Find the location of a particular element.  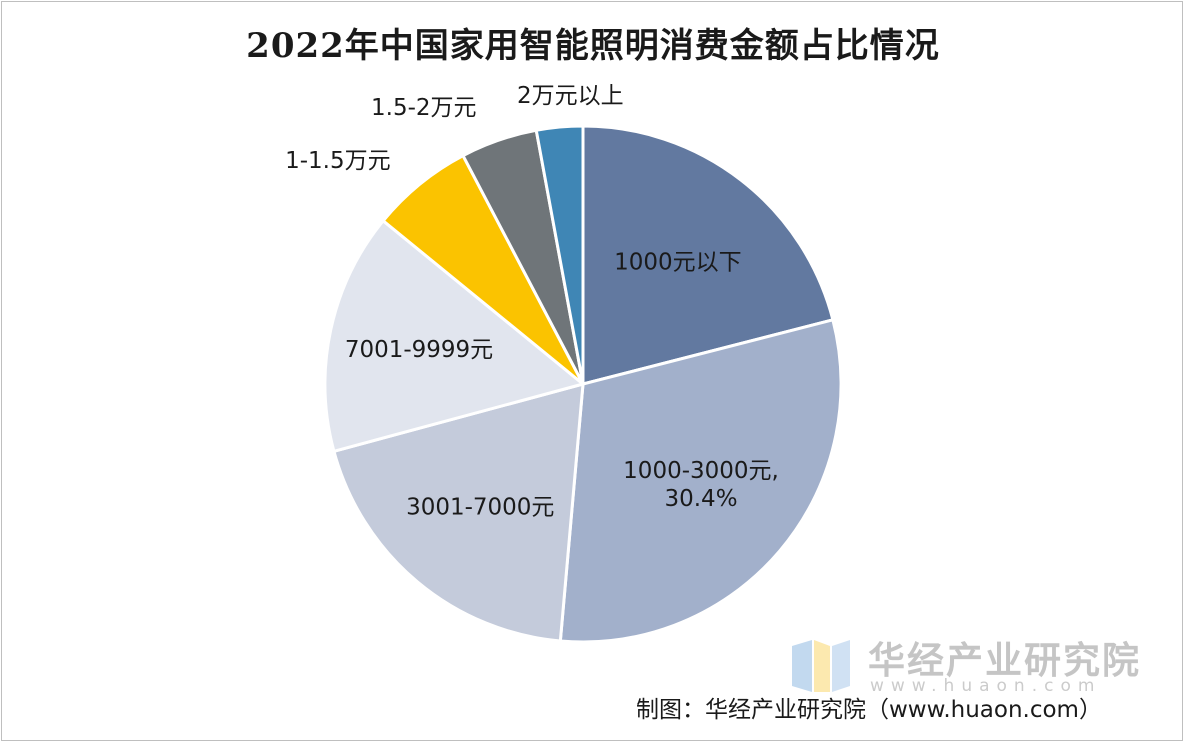

pie-label-5: 1-1.5万元 is located at coordinates (338, 161).